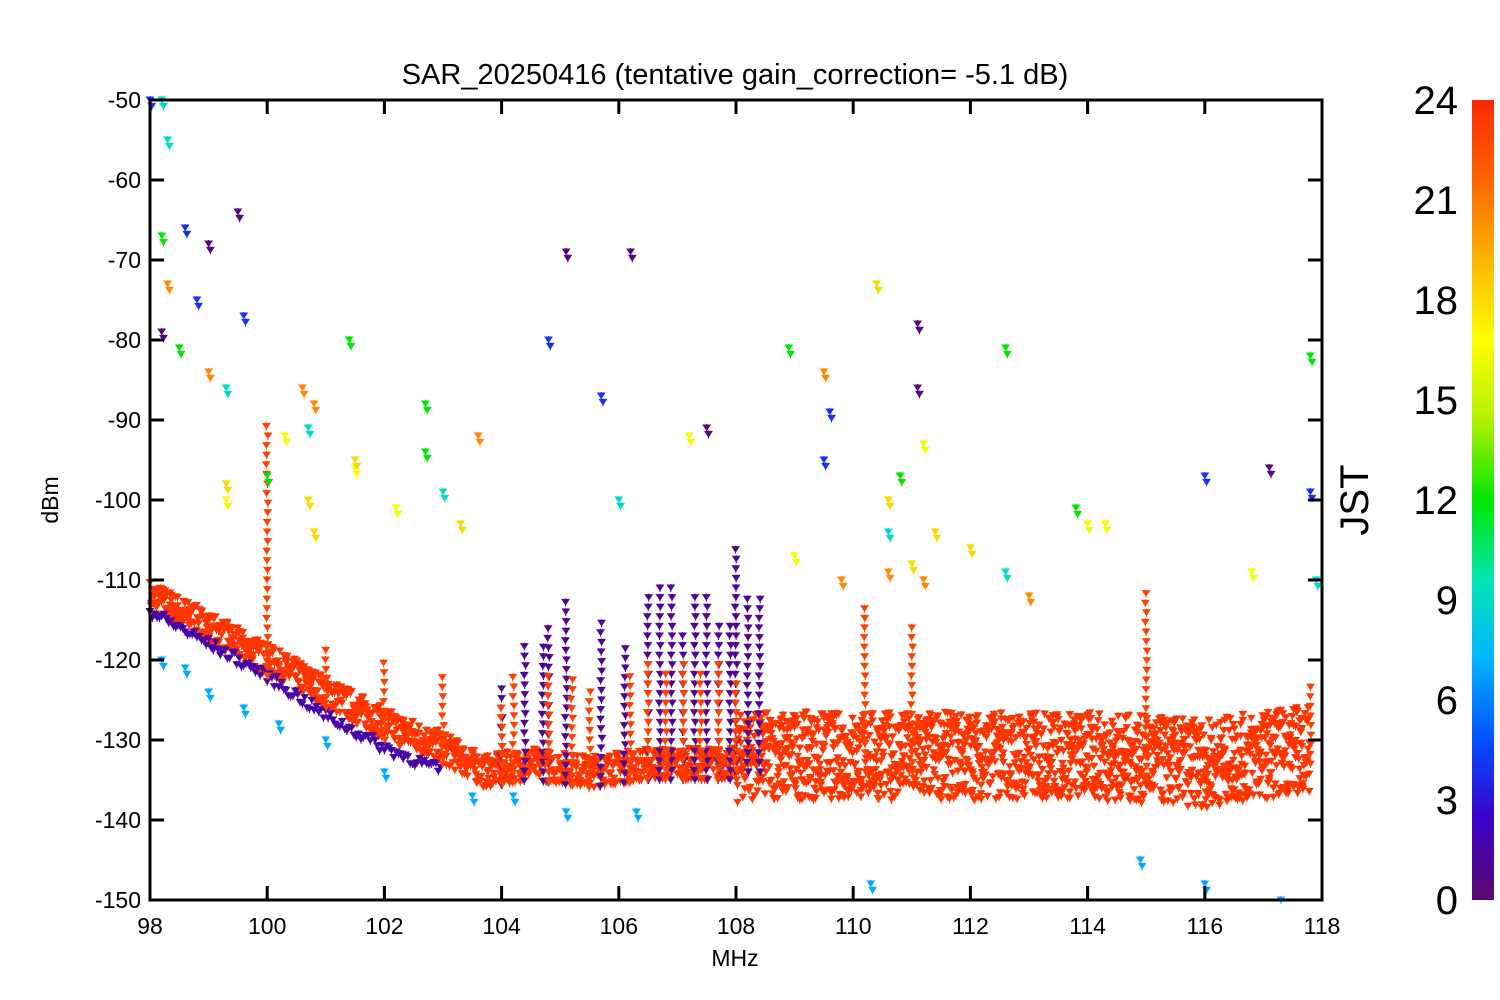 The image size is (1500, 1000). Describe the element at coordinates (118, 900) in the screenshot. I see `y-tick-label: -150` at that location.